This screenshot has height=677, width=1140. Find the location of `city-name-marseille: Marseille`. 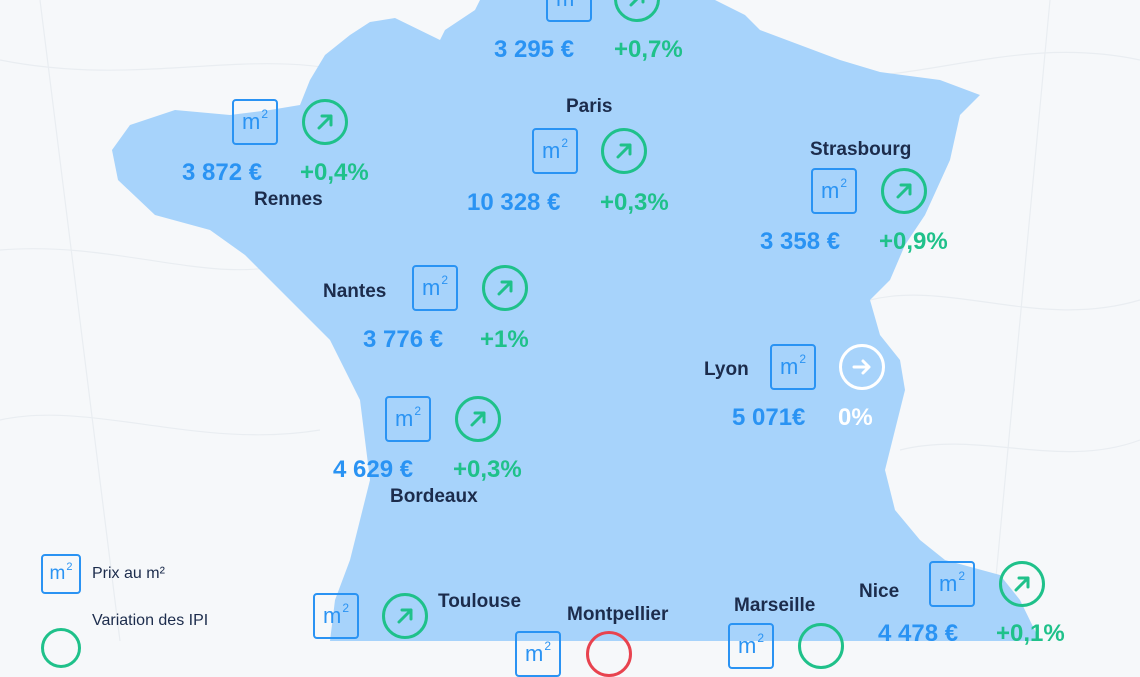

city-name-marseille: Marseille is located at coordinates (775, 605).